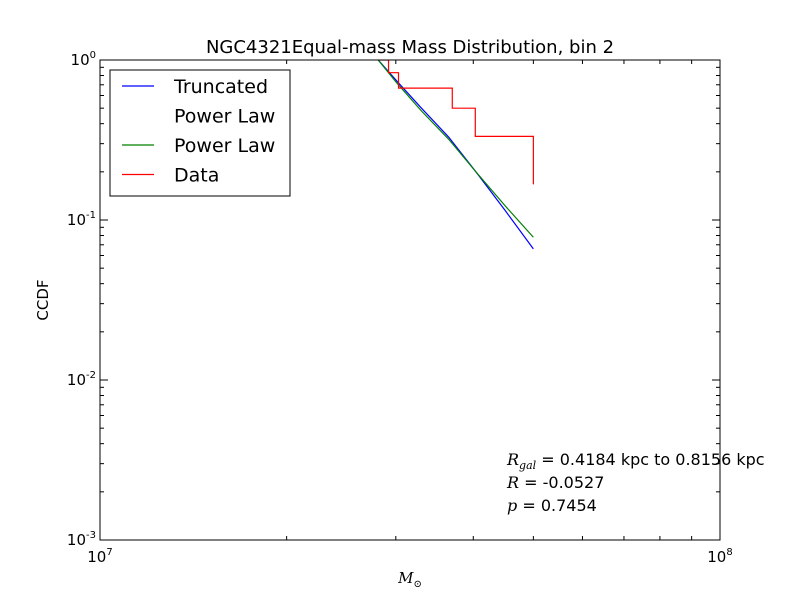 The width and height of the screenshot is (800, 600). Describe the element at coordinates (83, 59) in the screenshot. I see `y-tick-label: 10⁰` at that location.